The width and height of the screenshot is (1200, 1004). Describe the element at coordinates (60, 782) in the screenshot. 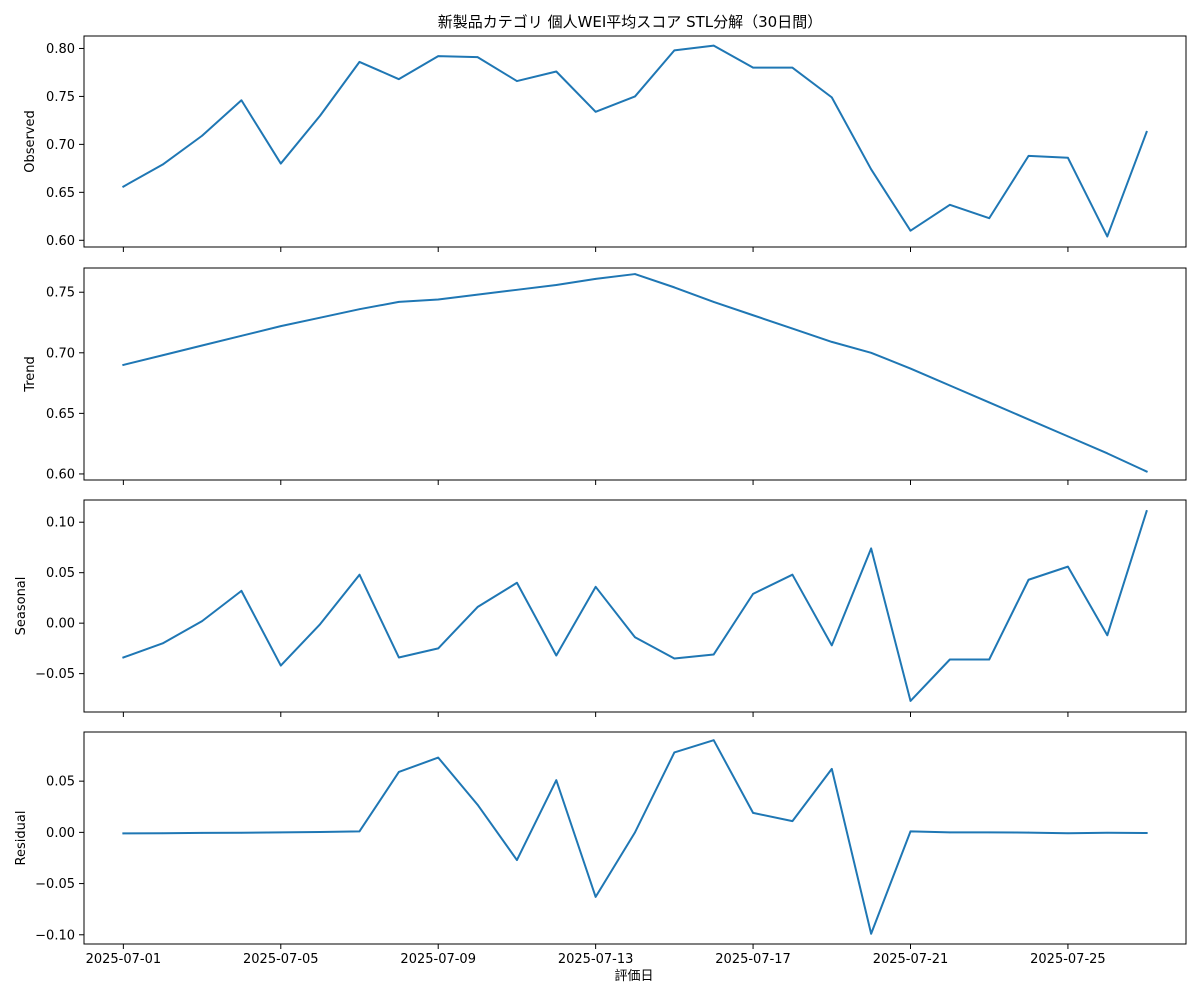

I see `residual-y-tick-label: 0.05` at that location.